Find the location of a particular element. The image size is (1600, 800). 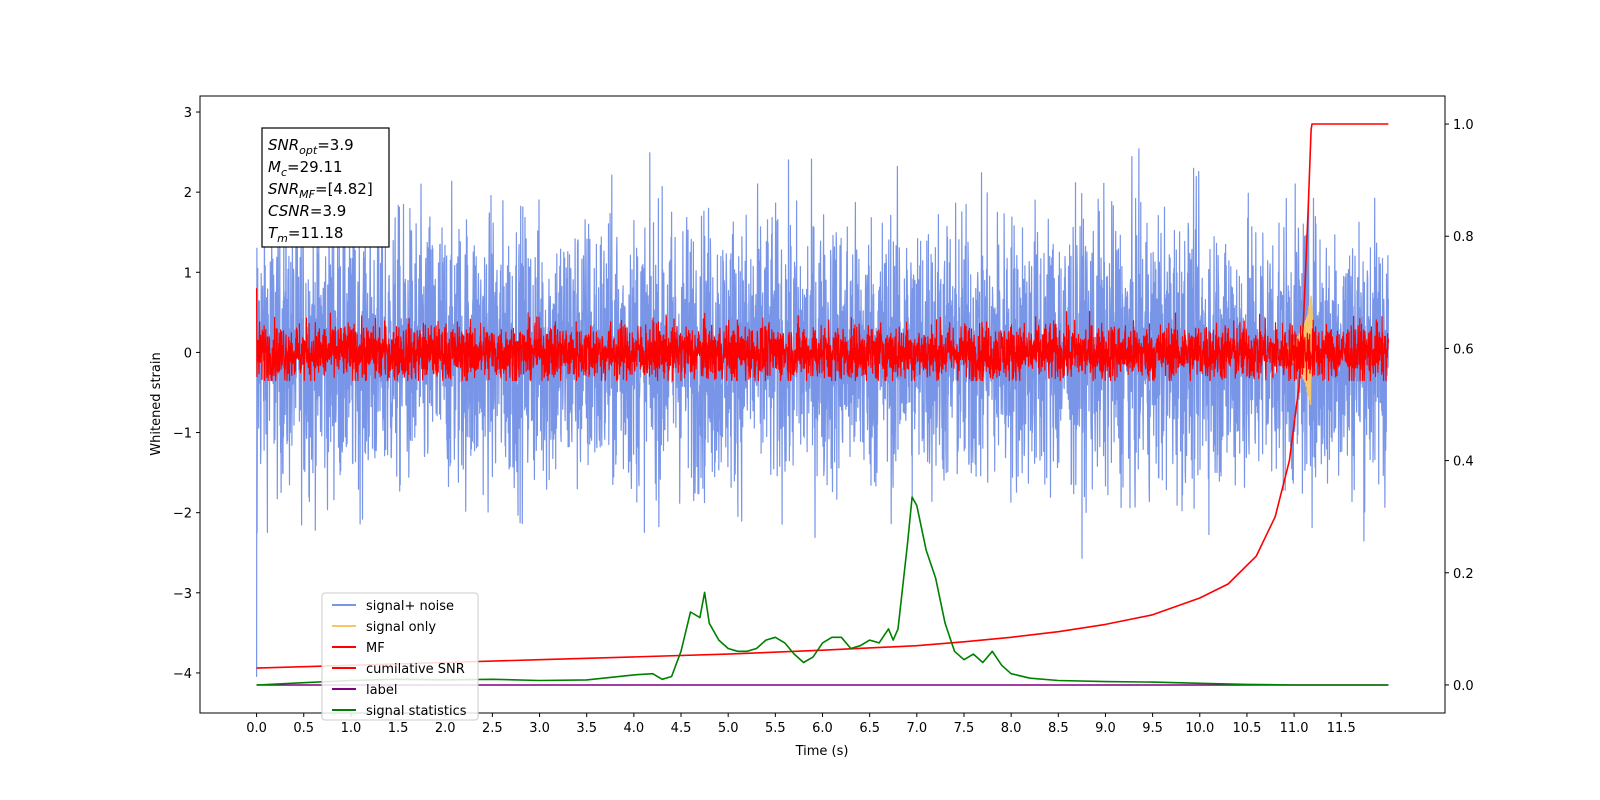

legend-label-label: label is located at coordinates (381, 690).